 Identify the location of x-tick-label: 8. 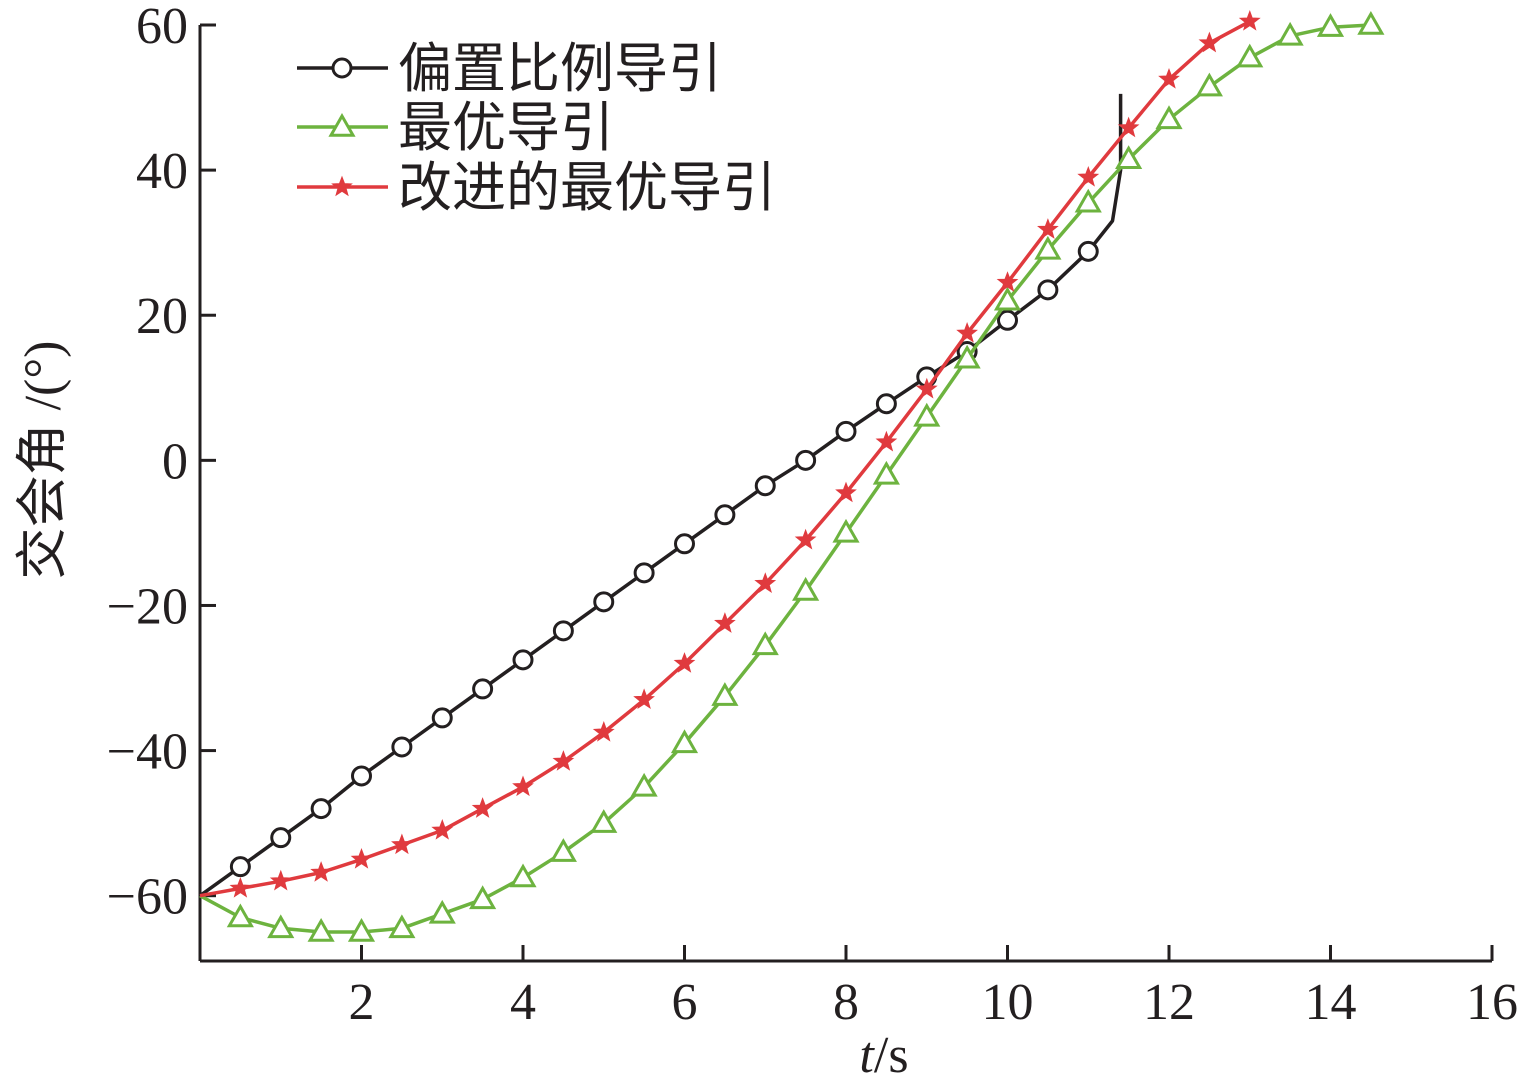
(846, 1002).